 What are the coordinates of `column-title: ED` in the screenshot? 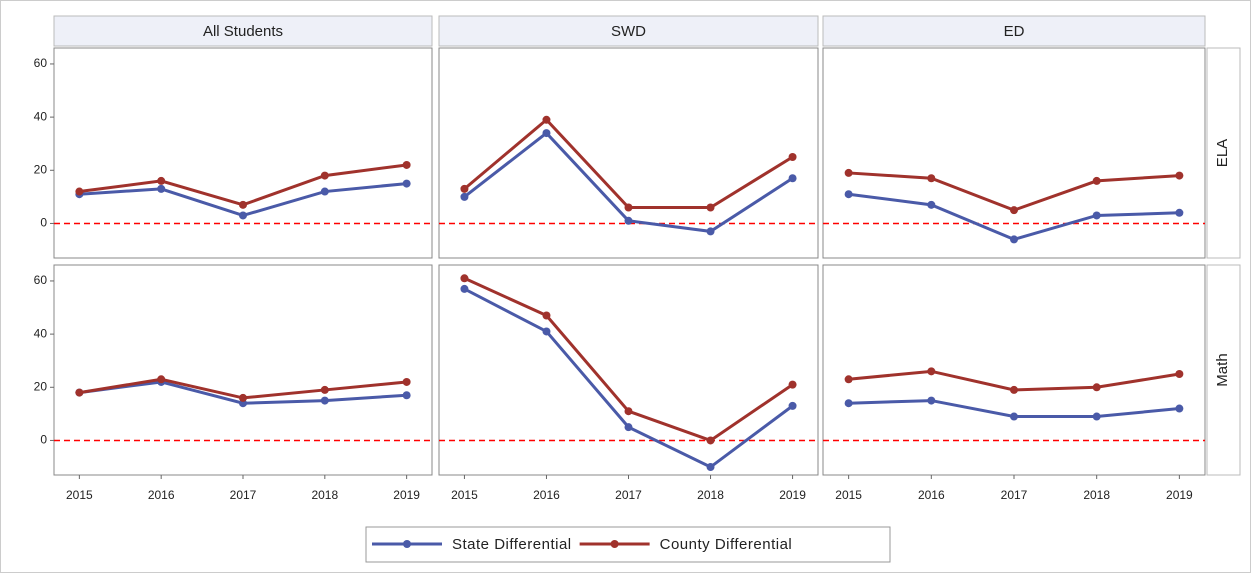 It's located at (1014, 31).